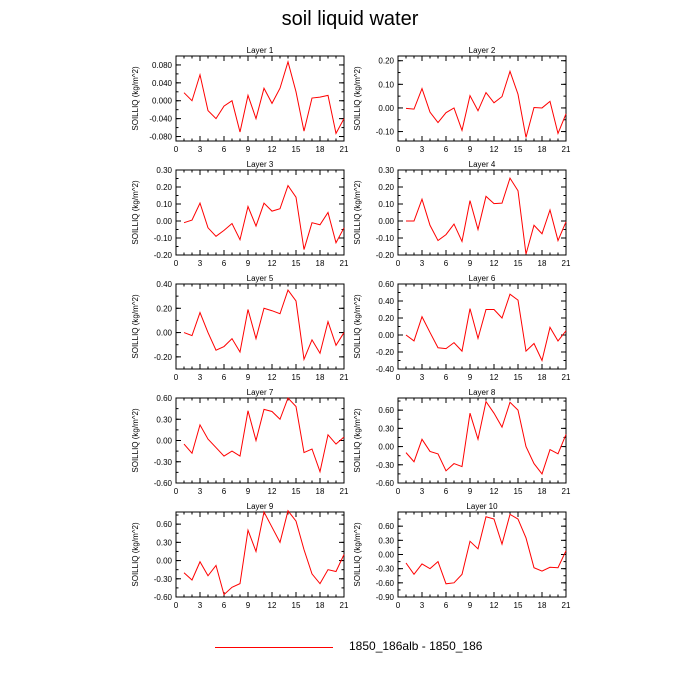 This screenshot has width=700, height=700. What do you see at coordinates (385, 597) in the screenshot?
I see `y-tick-label: -0.90` at bounding box center [385, 597].